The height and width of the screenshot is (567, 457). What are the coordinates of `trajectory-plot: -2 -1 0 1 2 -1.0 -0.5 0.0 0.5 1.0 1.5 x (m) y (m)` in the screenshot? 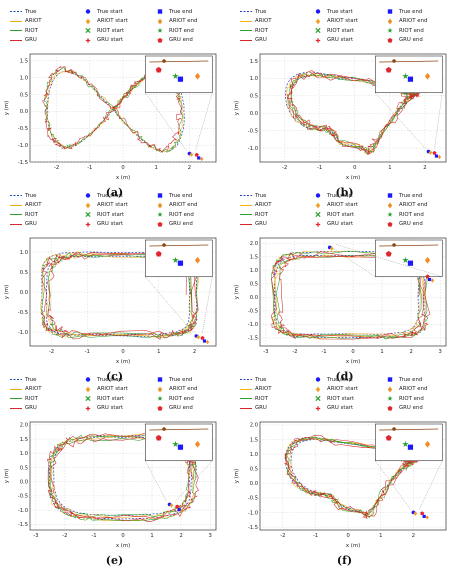 It's located at (340, 117).